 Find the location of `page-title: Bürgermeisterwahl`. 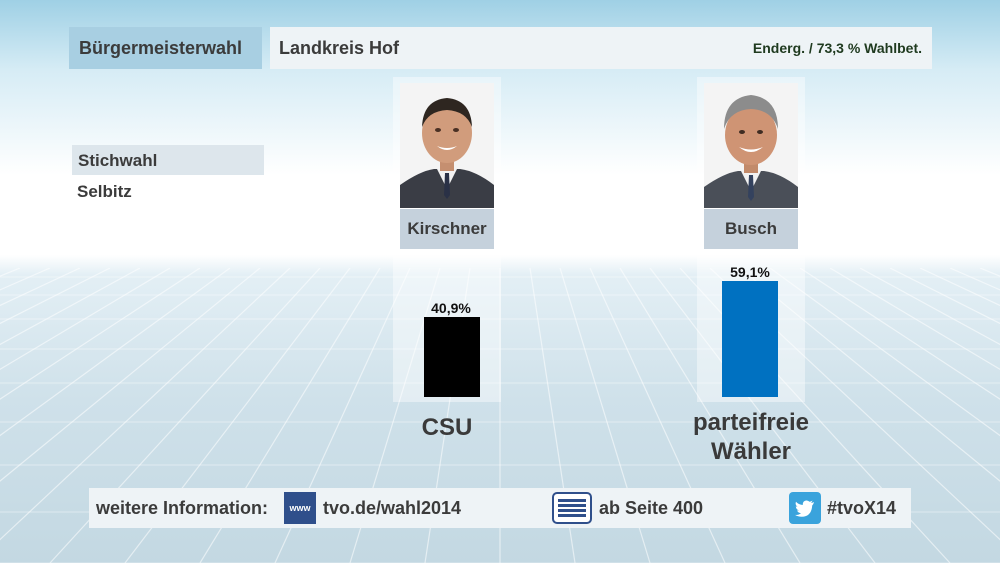

page-title: Bürgermeisterwahl is located at coordinates (161, 48).